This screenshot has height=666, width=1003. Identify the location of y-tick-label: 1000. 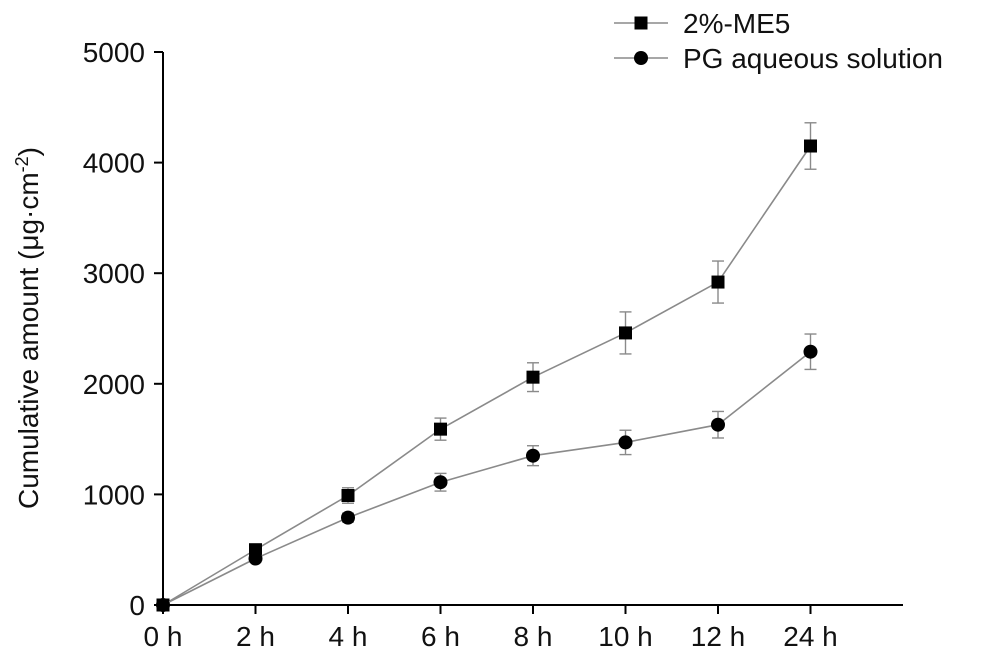
(114, 494).